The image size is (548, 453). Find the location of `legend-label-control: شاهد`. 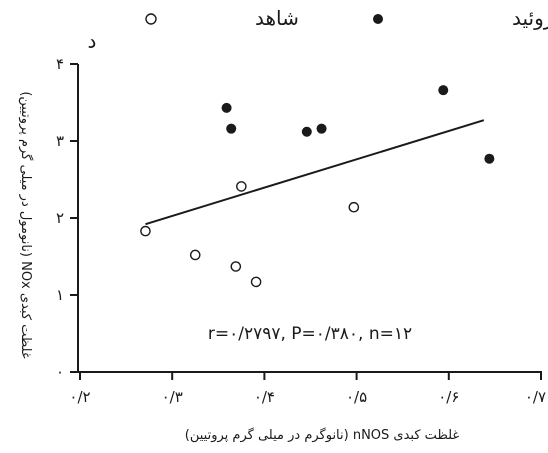

legend-label-control: شاهد is located at coordinates (277, 18).